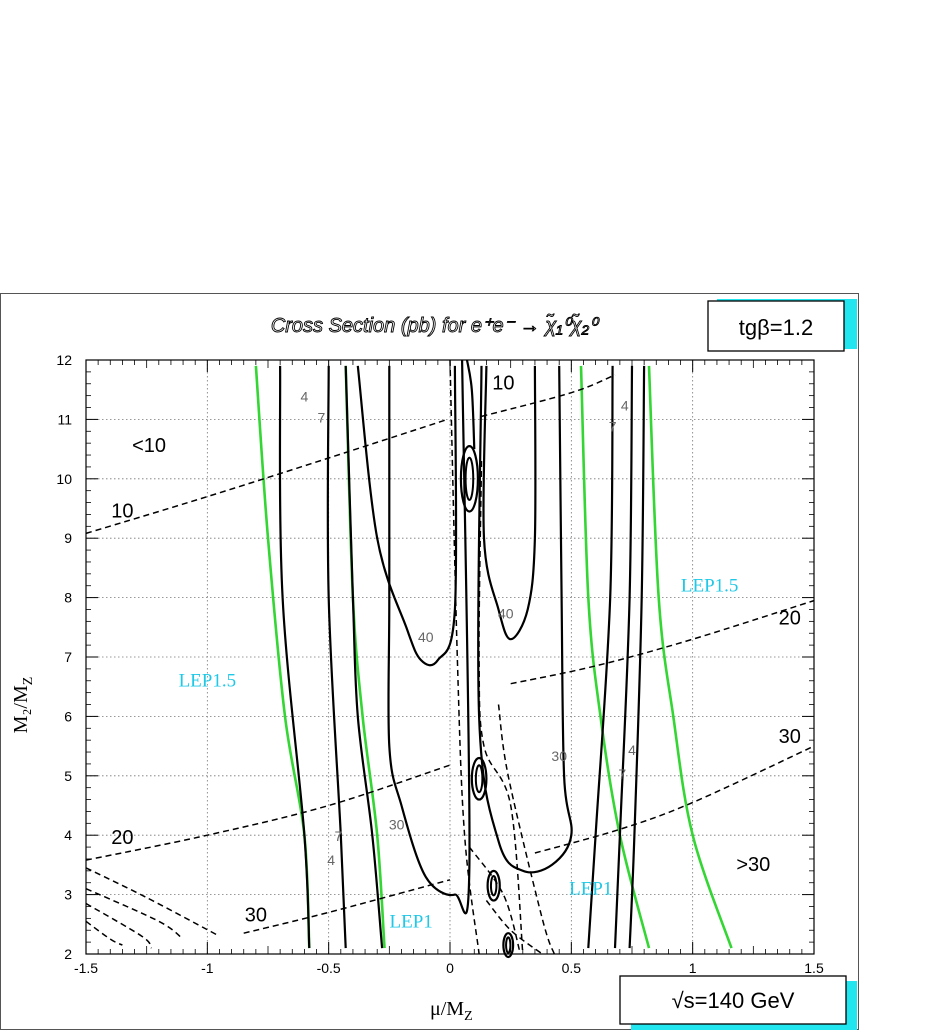  Describe the element at coordinates (68, 657) in the screenshot. I see `y-tick-label: 7` at that location.